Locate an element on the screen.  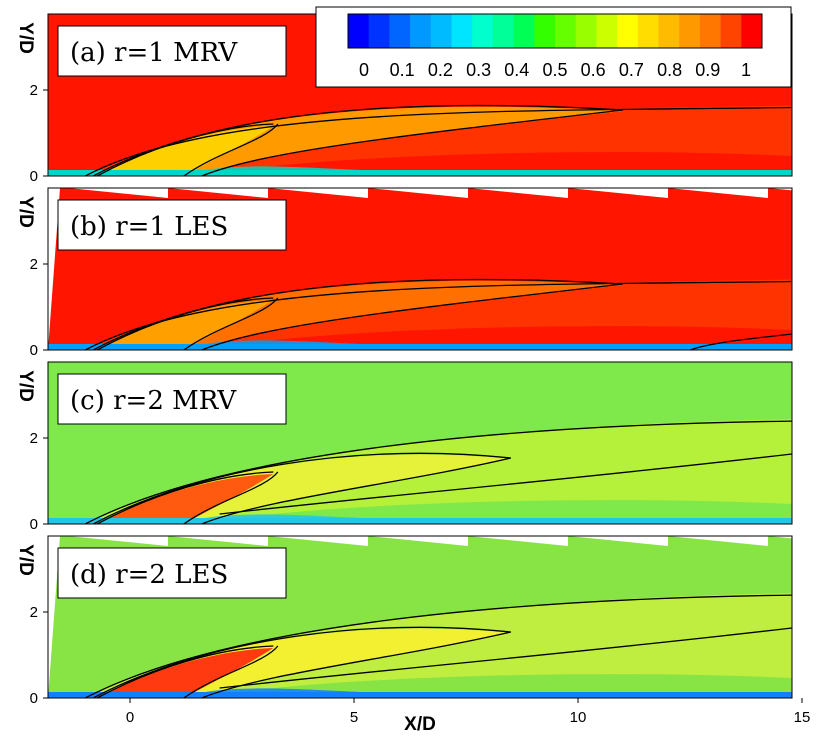
colorbar-tick-label: 0.4 is located at coordinates (516, 70).